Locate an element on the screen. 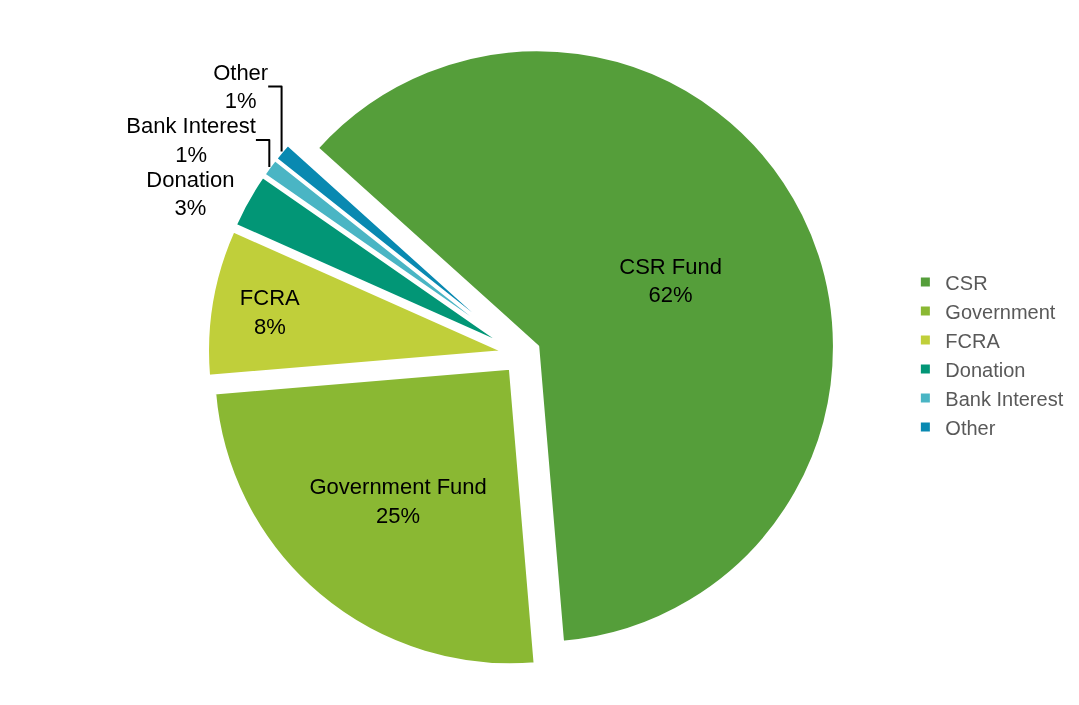 Image resolution: width=1079 pixels, height=705 pixels. data-label: Donation 3% is located at coordinates (190, 193).